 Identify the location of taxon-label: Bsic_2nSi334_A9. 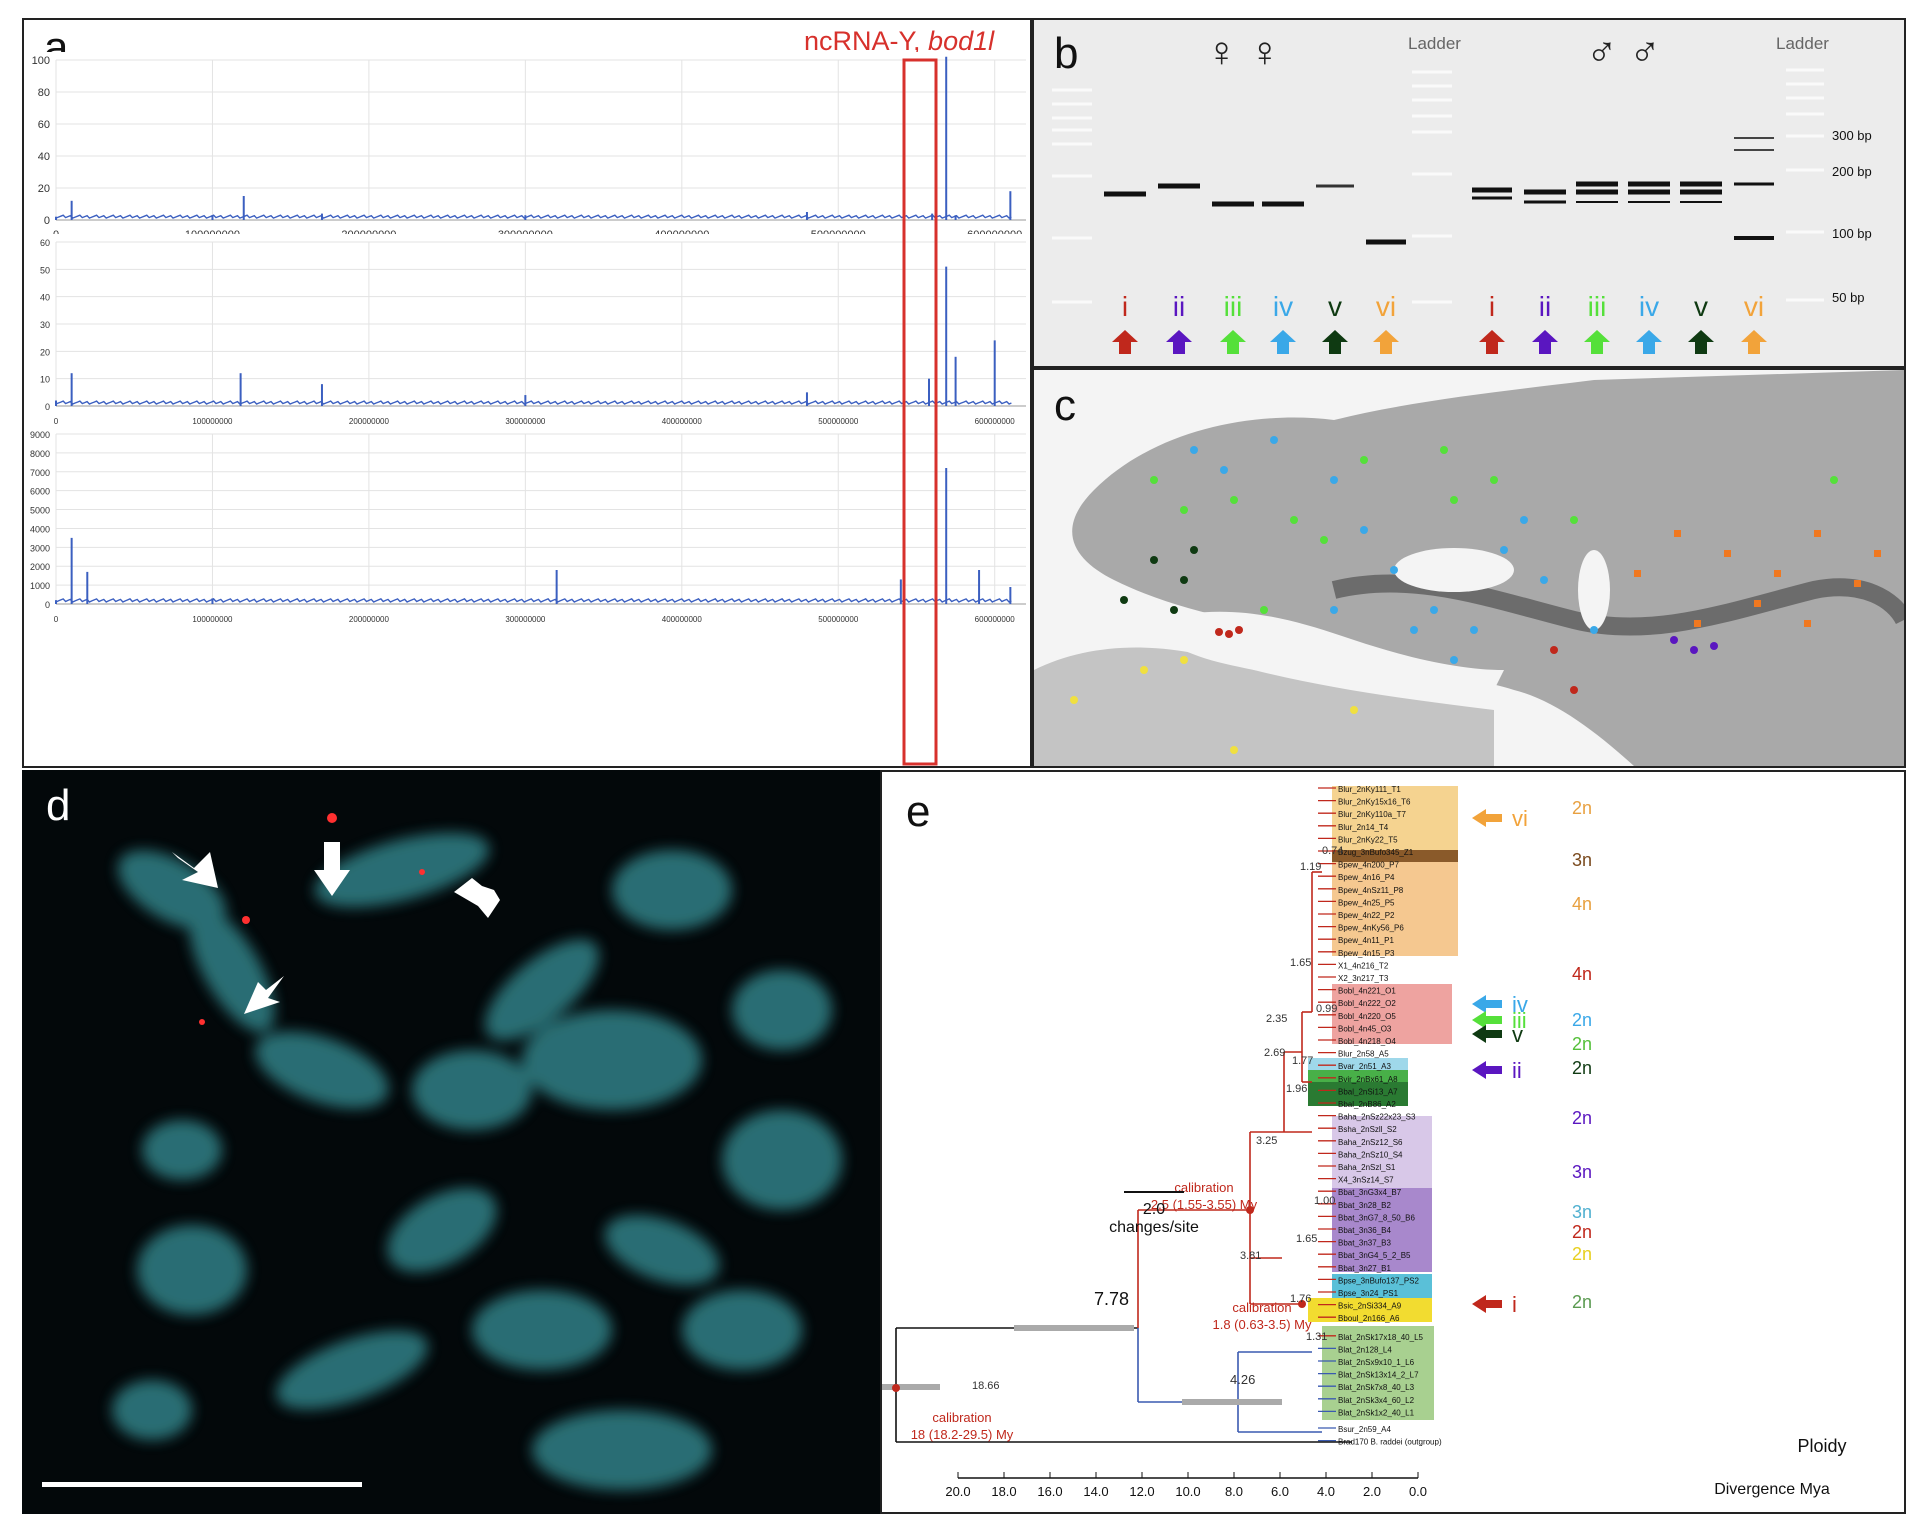
(1370, 1306).